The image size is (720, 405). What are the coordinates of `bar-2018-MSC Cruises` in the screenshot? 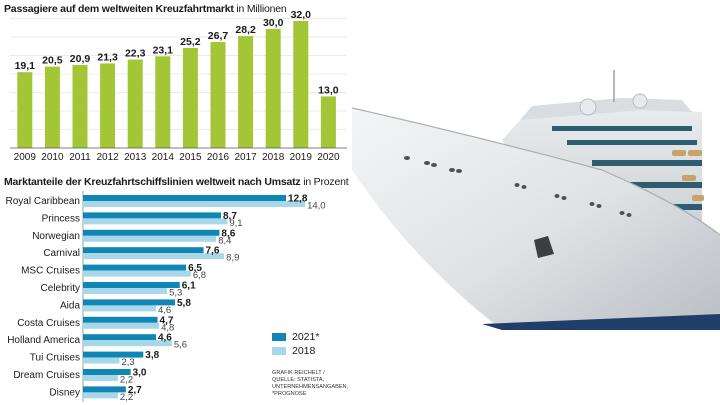 It's located at (137, 273).